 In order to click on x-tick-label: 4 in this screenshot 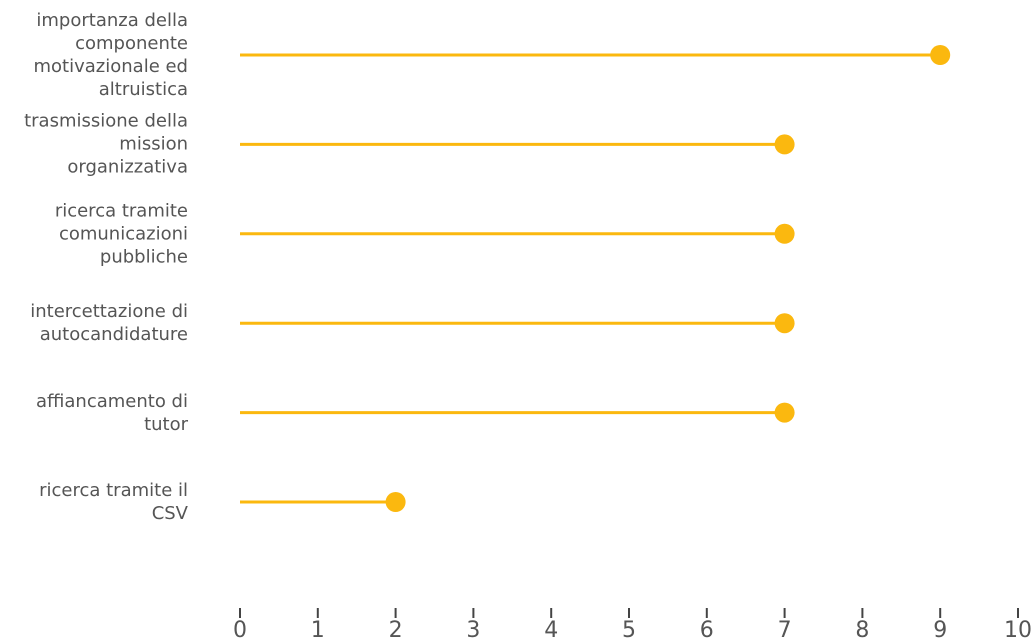, I will do `click(551, 629)`.